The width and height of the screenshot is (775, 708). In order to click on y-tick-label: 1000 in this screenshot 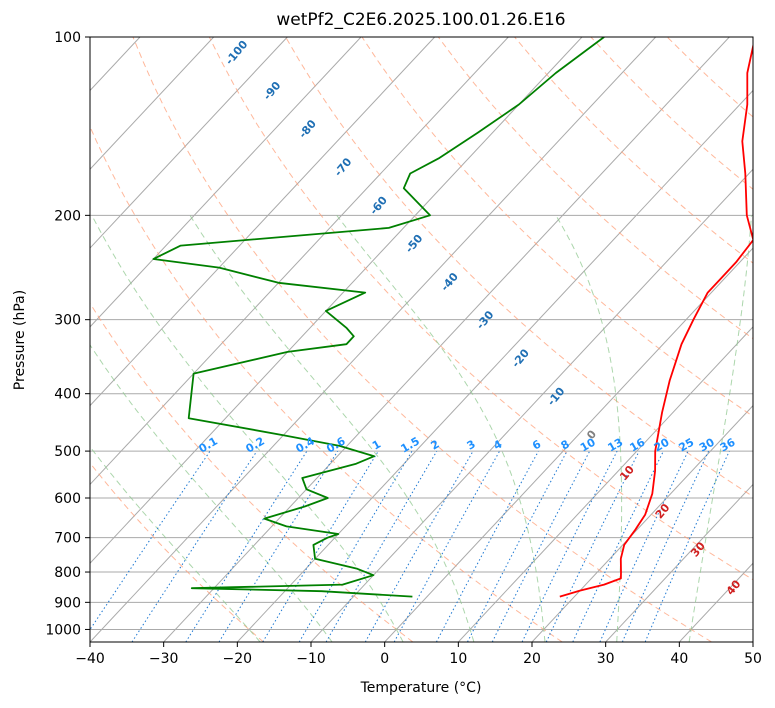, I will do `click(63, 630)`.